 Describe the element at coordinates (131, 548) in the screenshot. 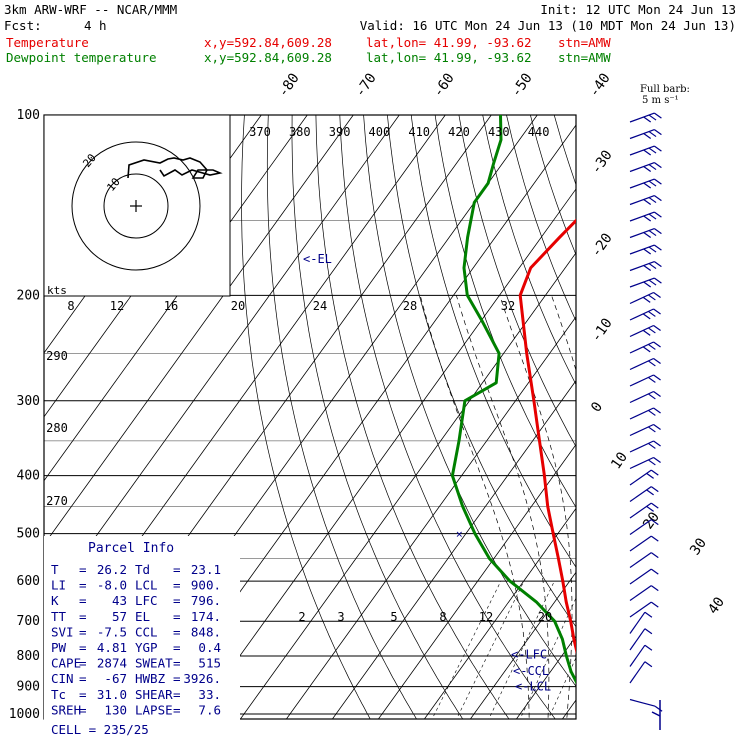

I see `parcel-info-title: Parcel Info` at that location.